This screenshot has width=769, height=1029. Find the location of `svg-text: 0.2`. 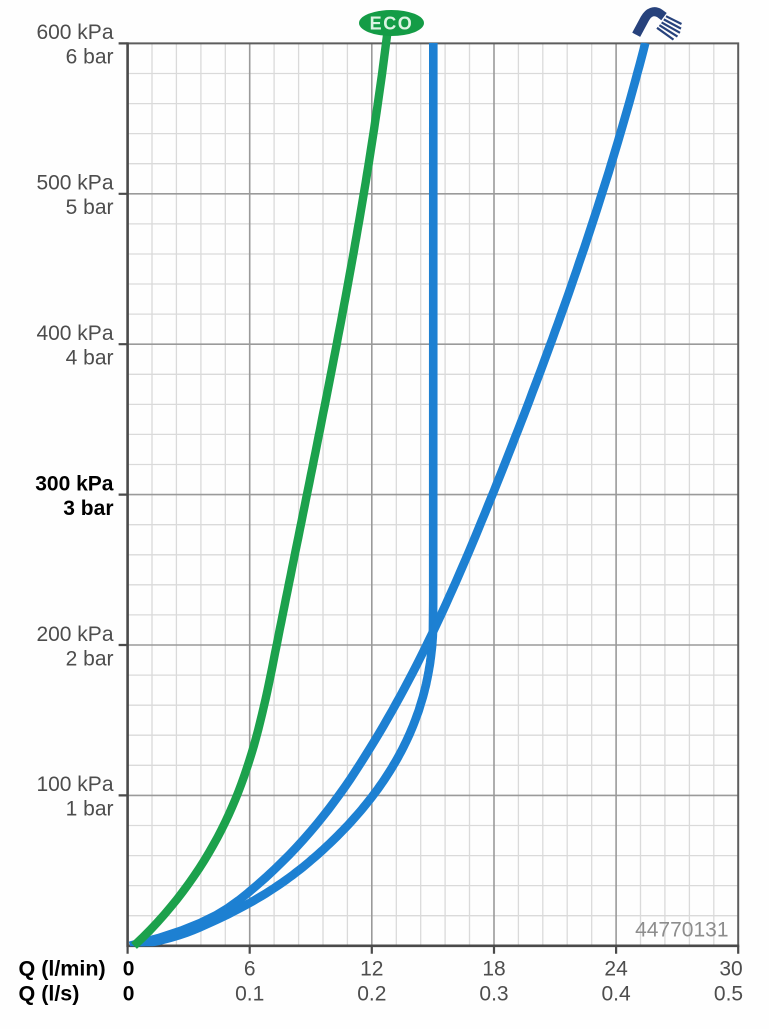

svg-text: 0.2 is located at coordinates (371, 994).